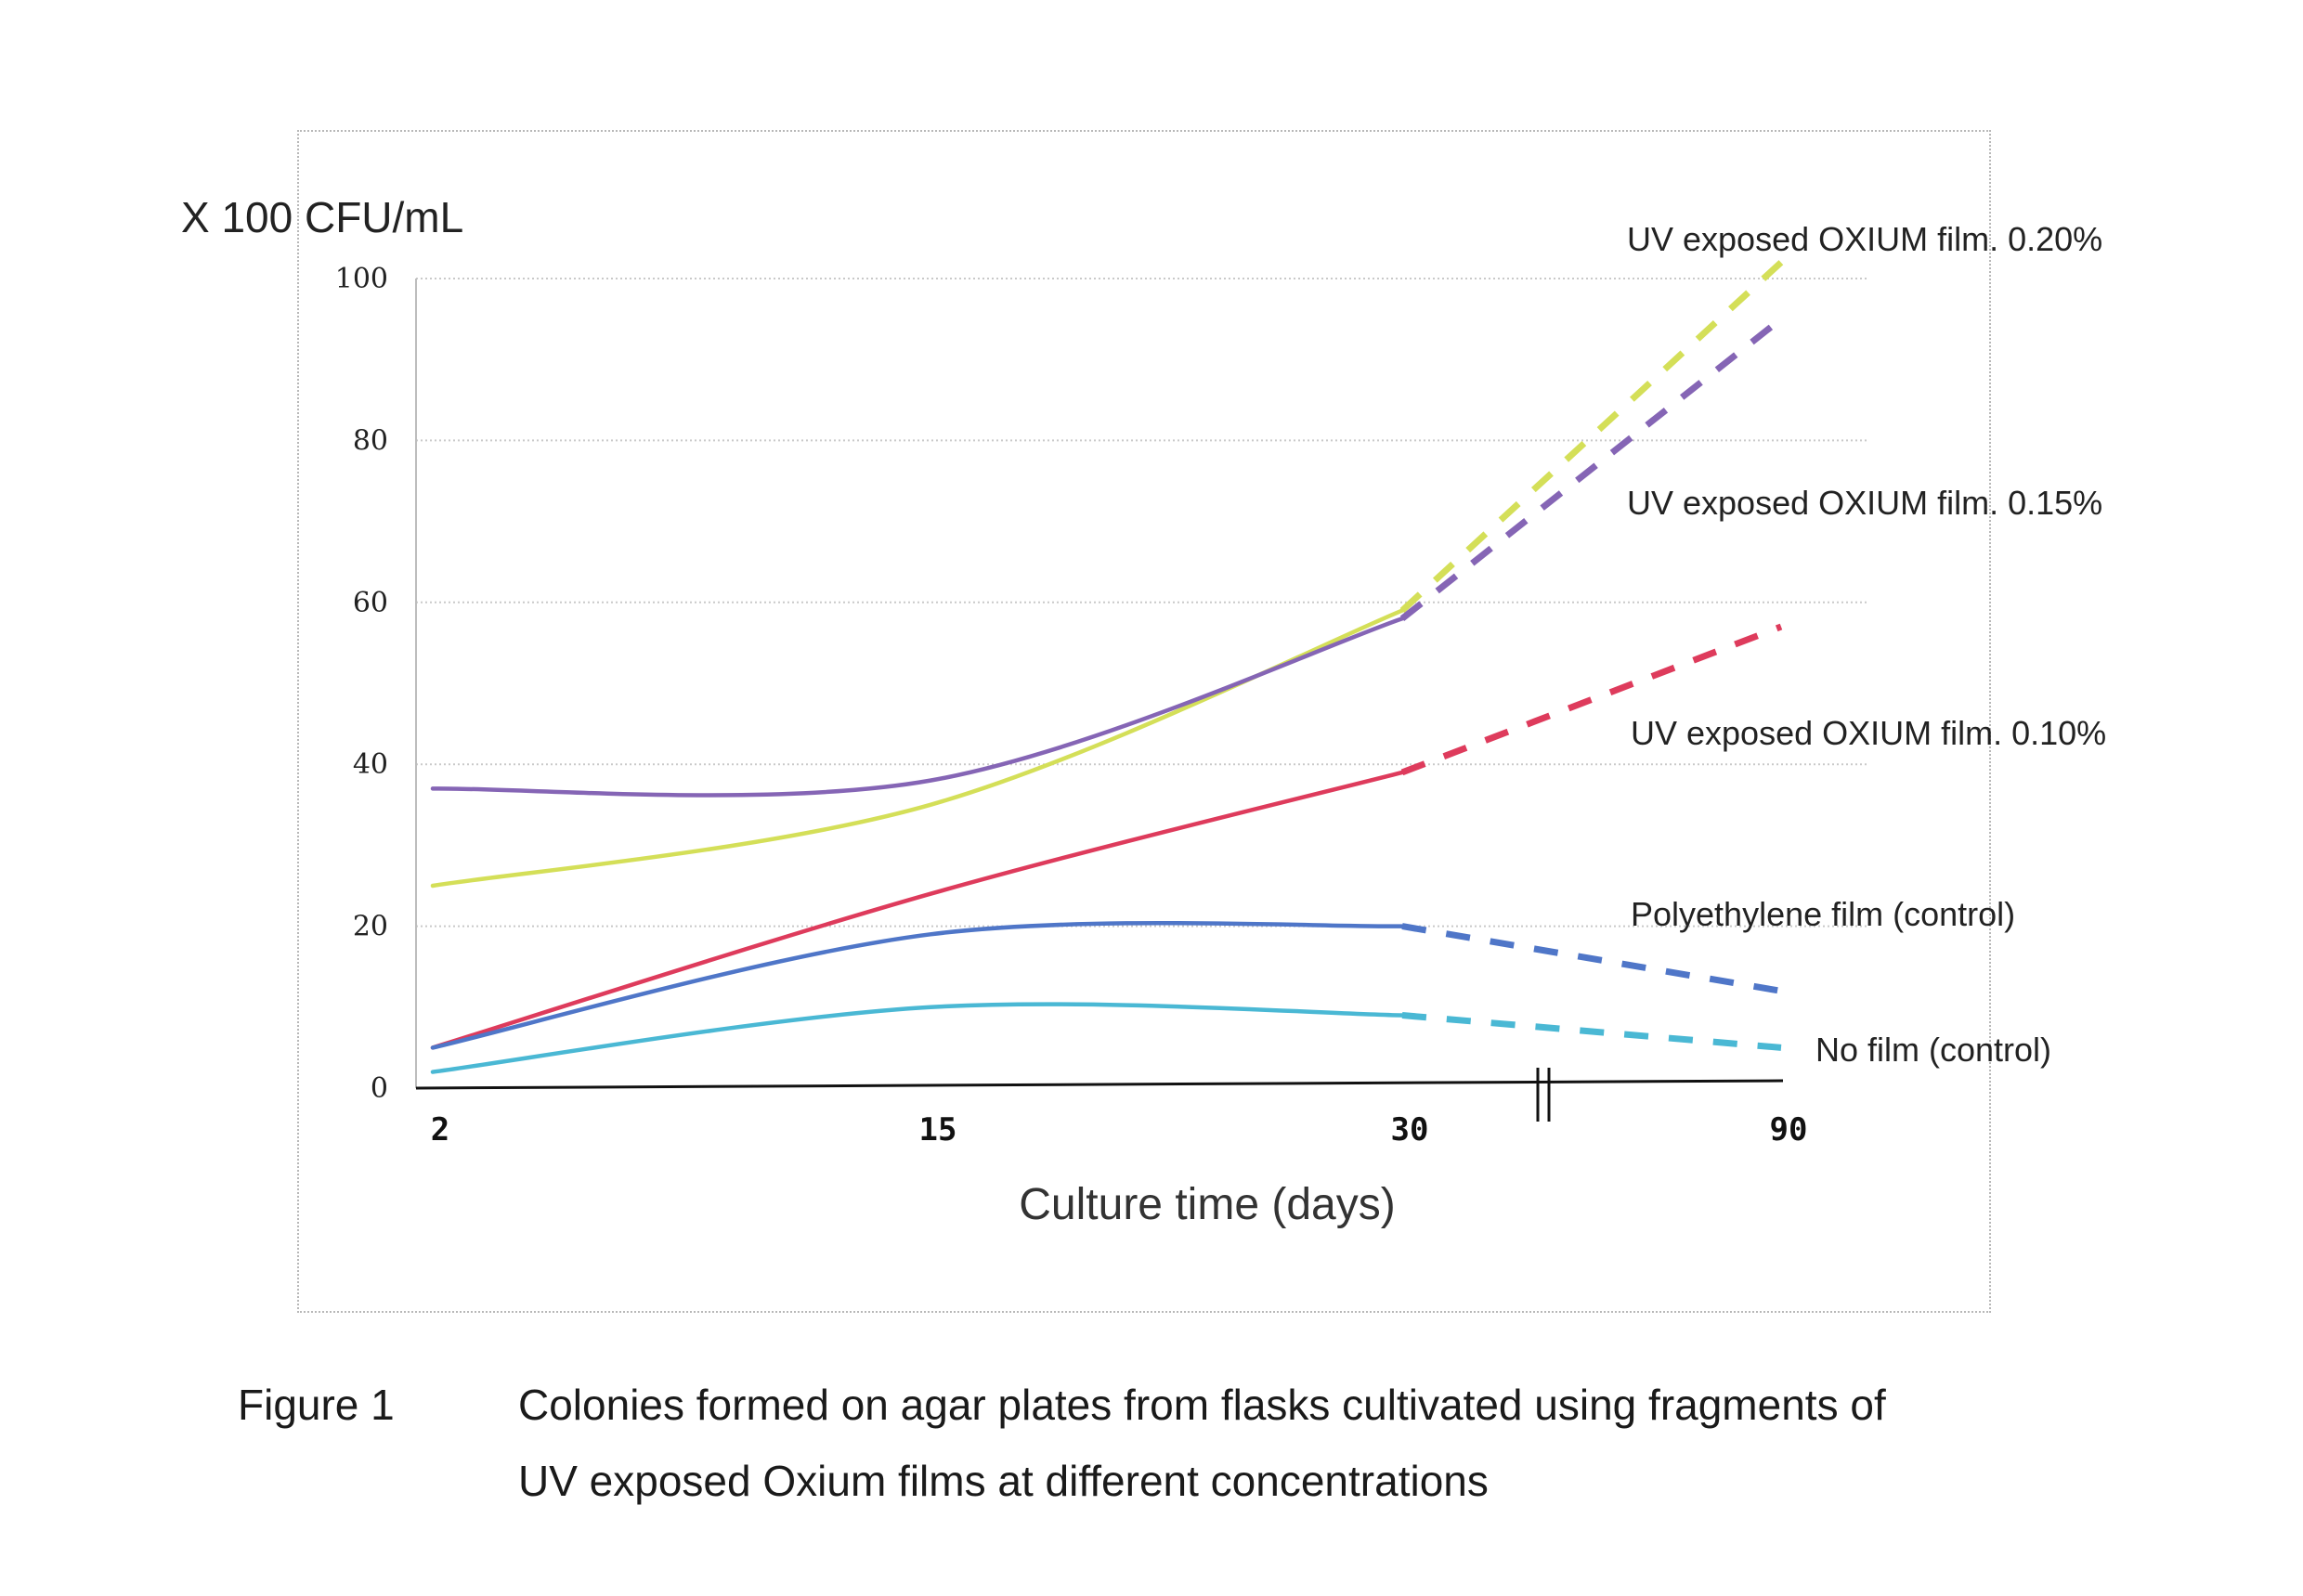 The width and height of the screenshot is (2303, 1596). Describe the element at coordinates (1864, 239) in the screenshot. I see `series-label: UV exposed OXIUM film. 0.20%` at that location.